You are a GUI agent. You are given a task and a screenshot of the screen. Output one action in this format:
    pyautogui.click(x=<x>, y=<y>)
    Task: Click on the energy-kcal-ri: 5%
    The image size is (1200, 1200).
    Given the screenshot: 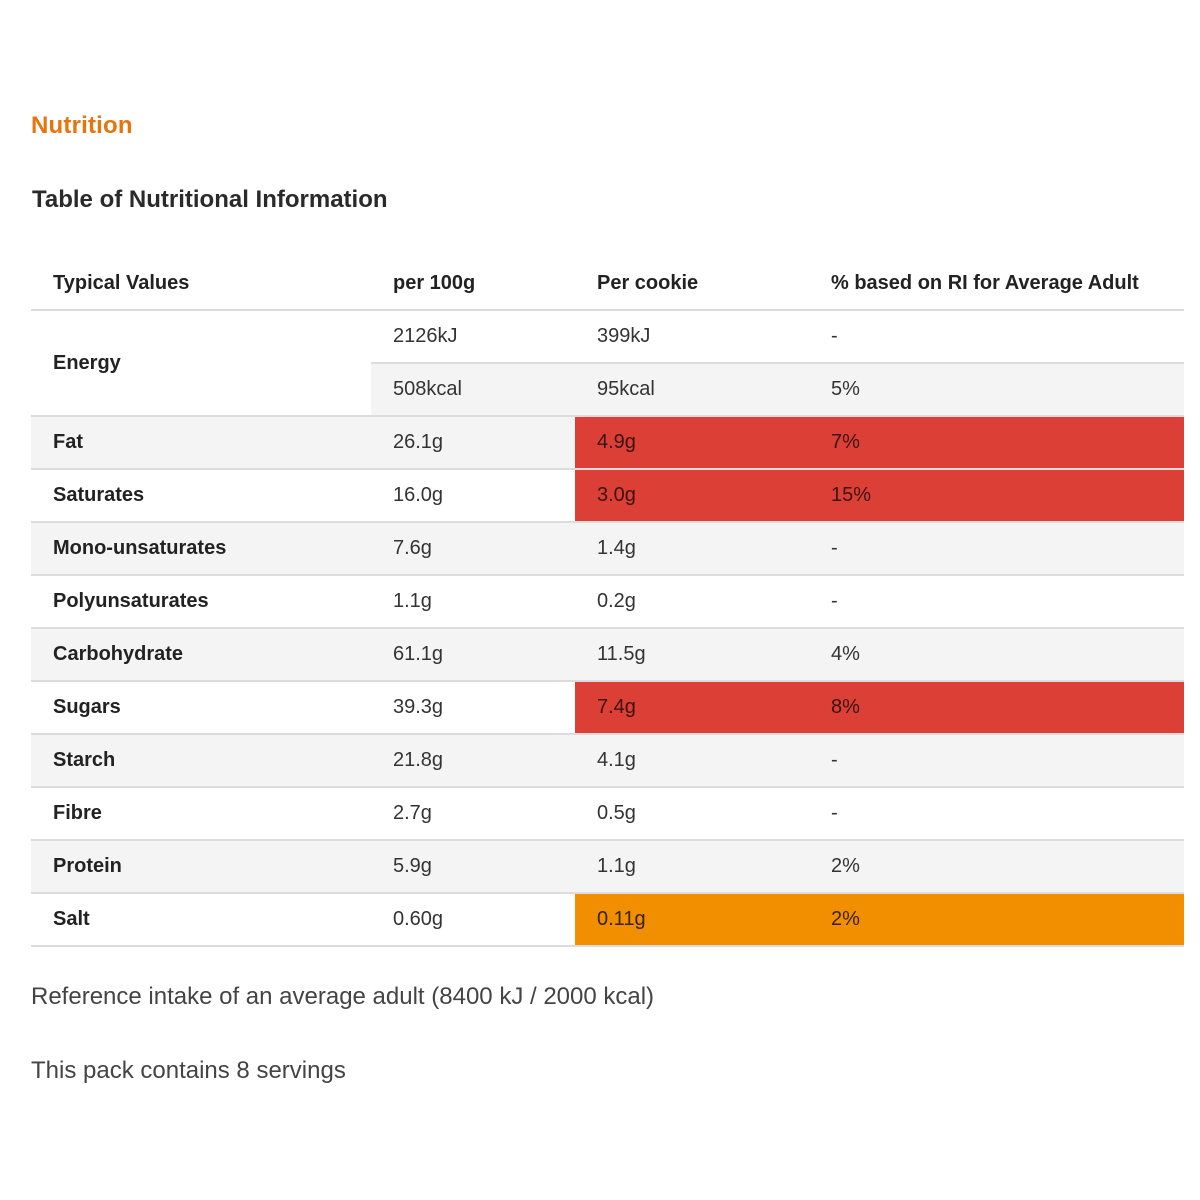 What is the action you would take?
    pyautogui.click(x=996, y=390)
    